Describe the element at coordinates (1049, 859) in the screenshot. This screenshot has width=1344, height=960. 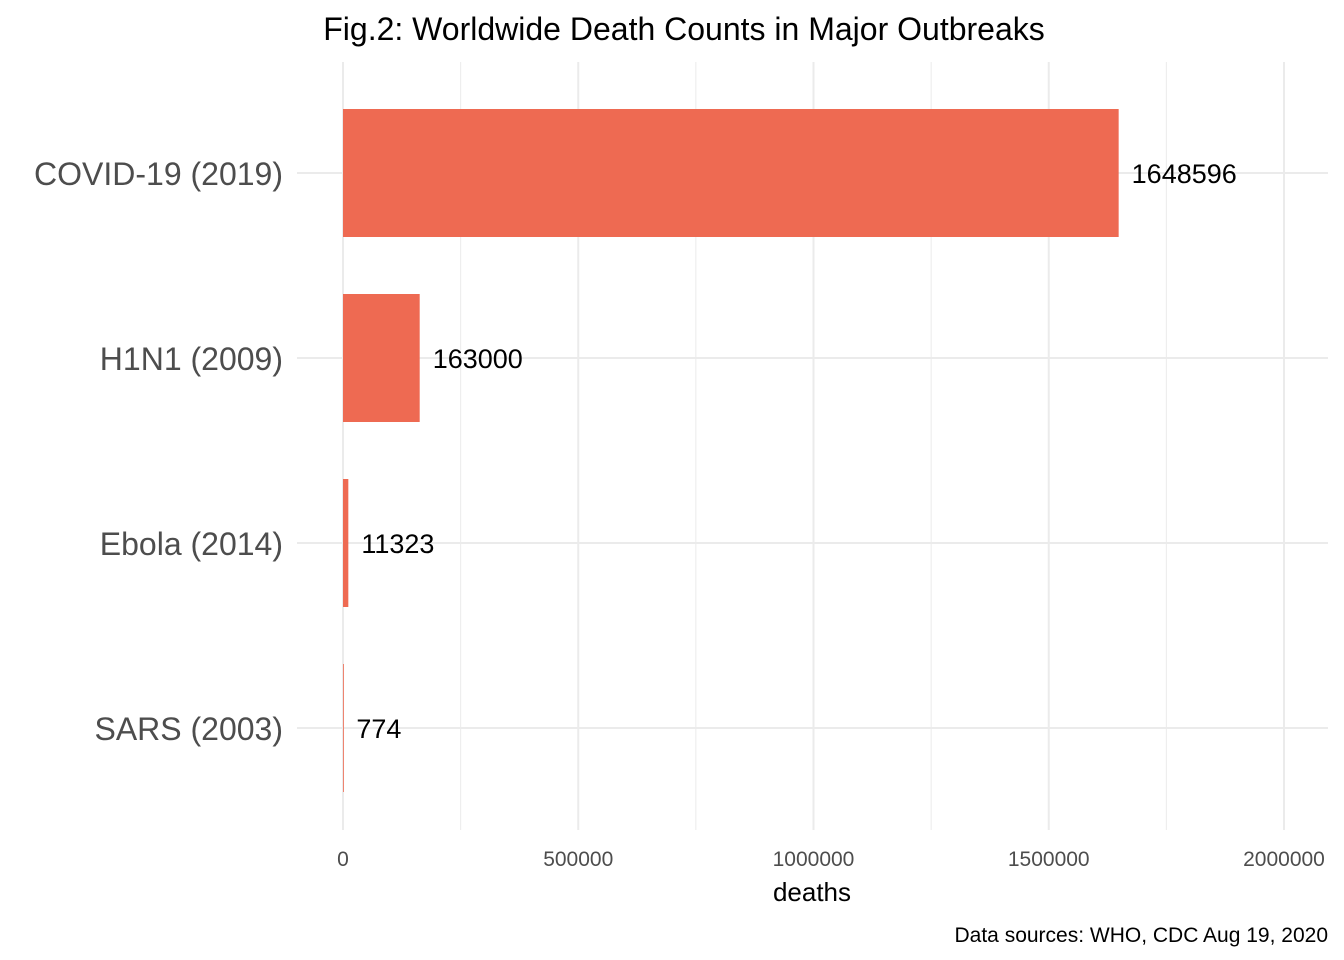
I see `x-tick-label: 1500000` at that location.